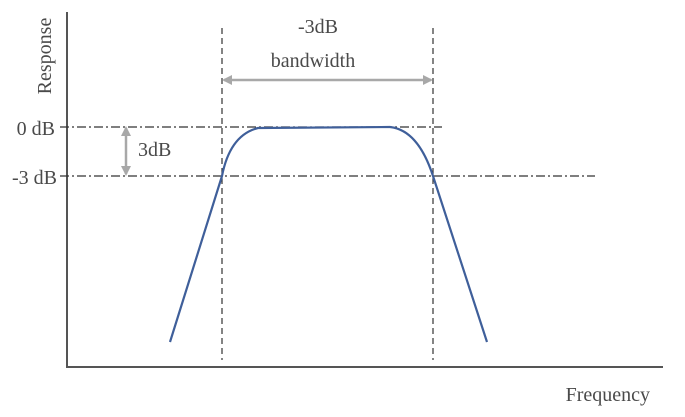 This screenshot has height=417, width=685. I want to click on minus-3db-label: -3 dB, so click(34, 178).